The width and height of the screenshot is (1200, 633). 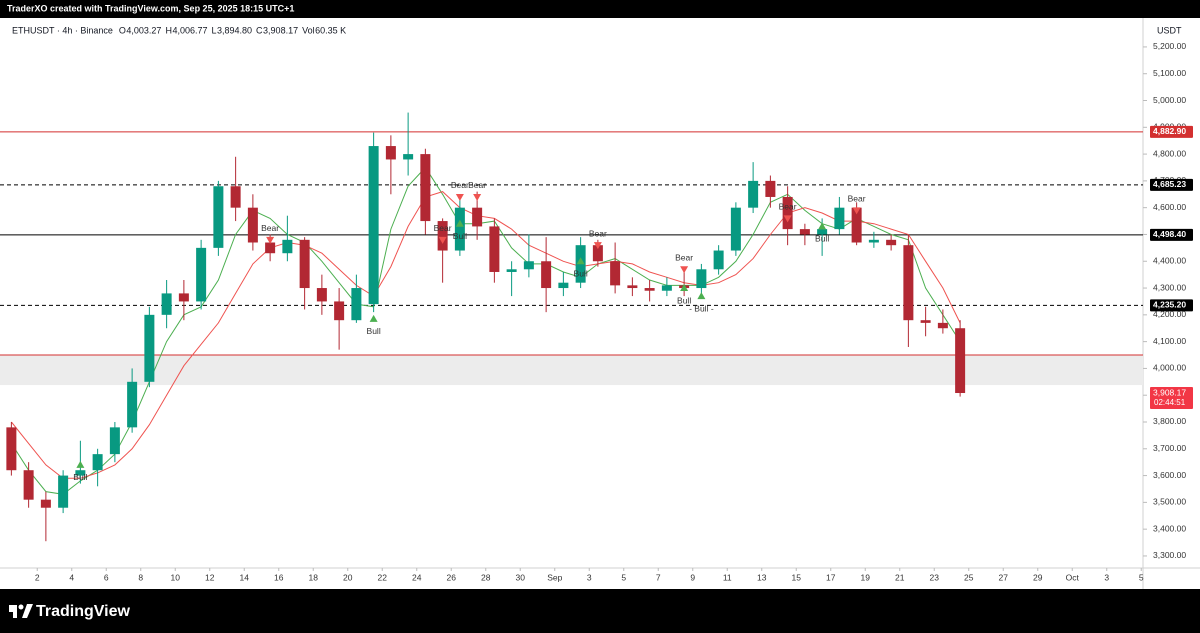 I want to click on x-tick-label: 13, so click(x=762, y=577).